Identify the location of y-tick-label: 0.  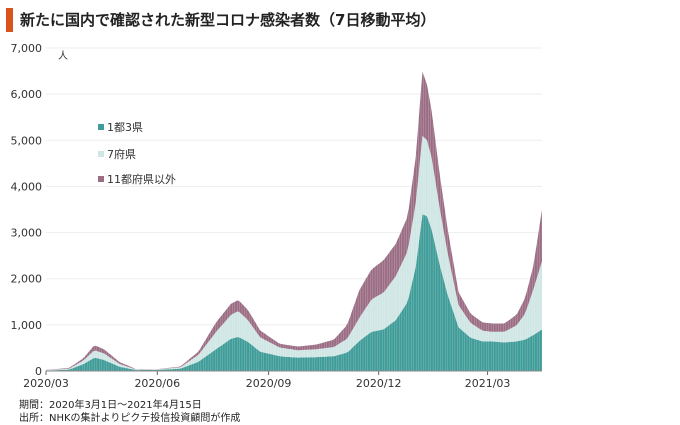
(38, 371).